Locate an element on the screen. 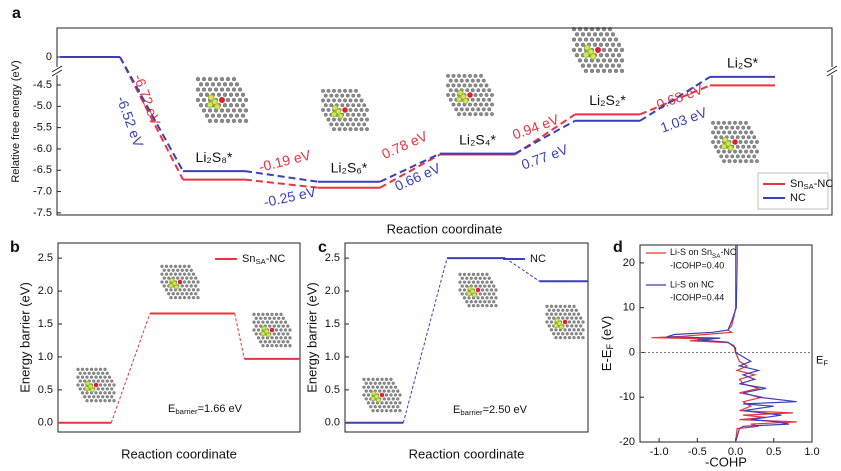 The width and height of the screenshot is (841, 471). y-tick-label: -20 is located at coordinates (627, 442).